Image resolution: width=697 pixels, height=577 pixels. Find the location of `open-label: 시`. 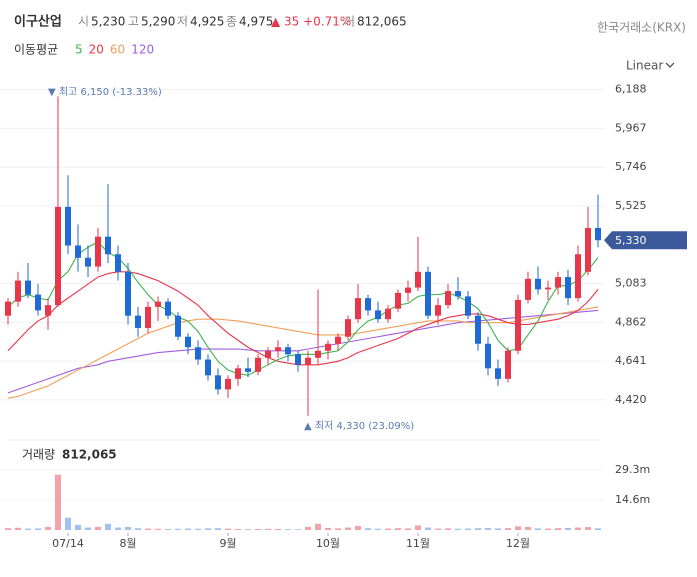

open-label: 시 is located at coordinates (83, 22).